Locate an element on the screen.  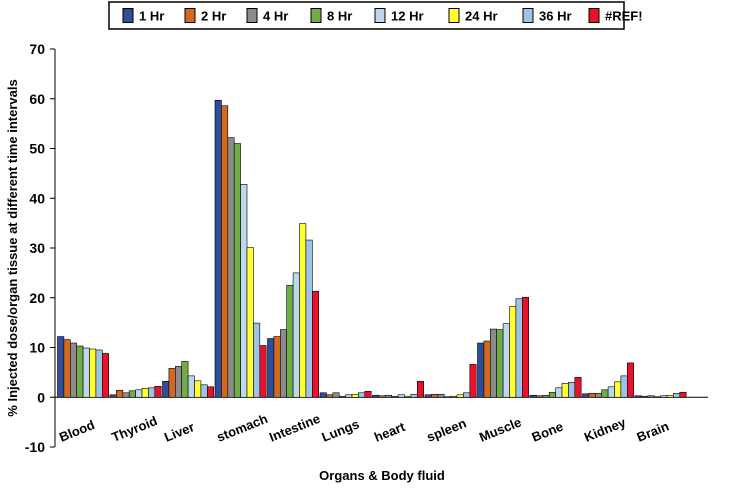
legend-label: 1 Hr is located at coordinates (151, 16).